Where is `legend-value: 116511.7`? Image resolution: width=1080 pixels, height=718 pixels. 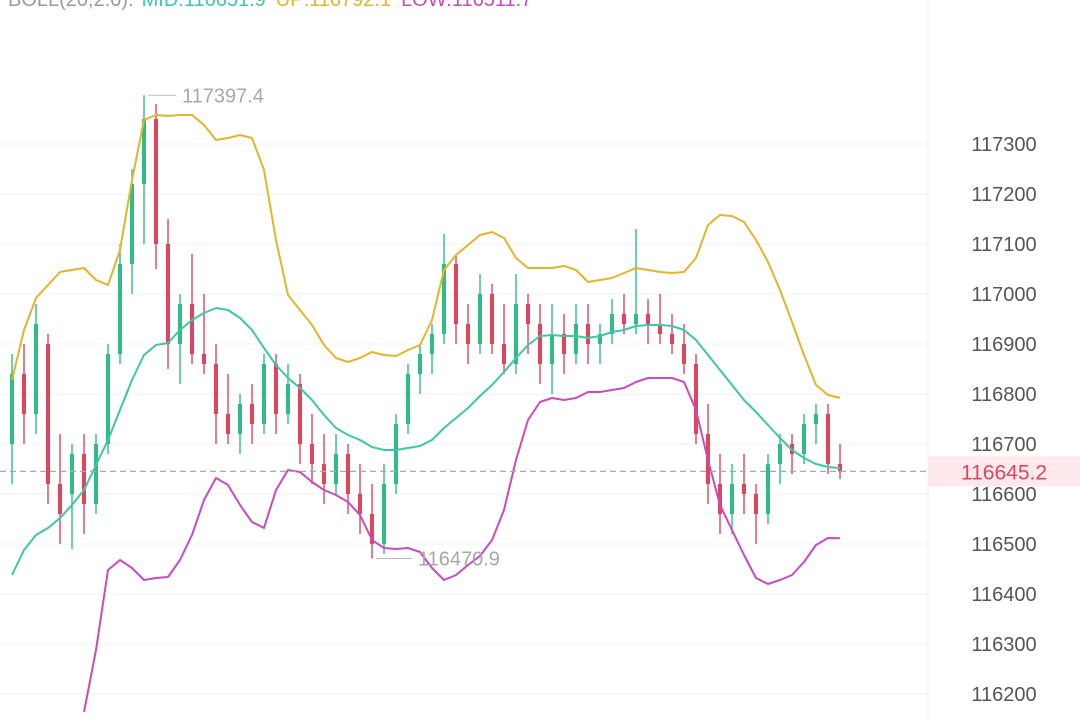 legend-value: 116511.7 is located at coordinates (492, 5).